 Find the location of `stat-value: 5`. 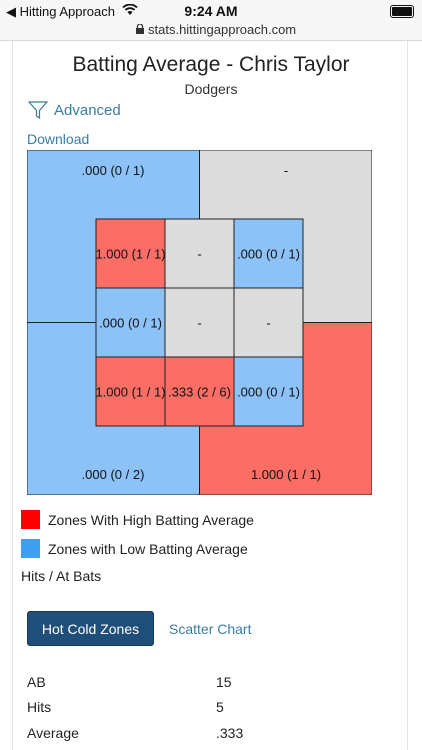

stat-value: 5 is located at coordinates (220, 707).